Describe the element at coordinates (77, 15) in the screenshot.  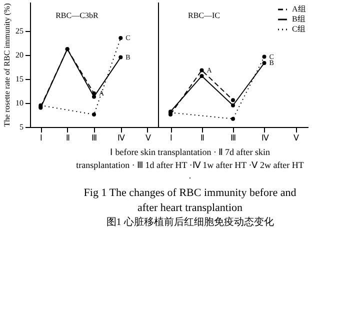
I see `annotation: RBC—C3bR` at that location.